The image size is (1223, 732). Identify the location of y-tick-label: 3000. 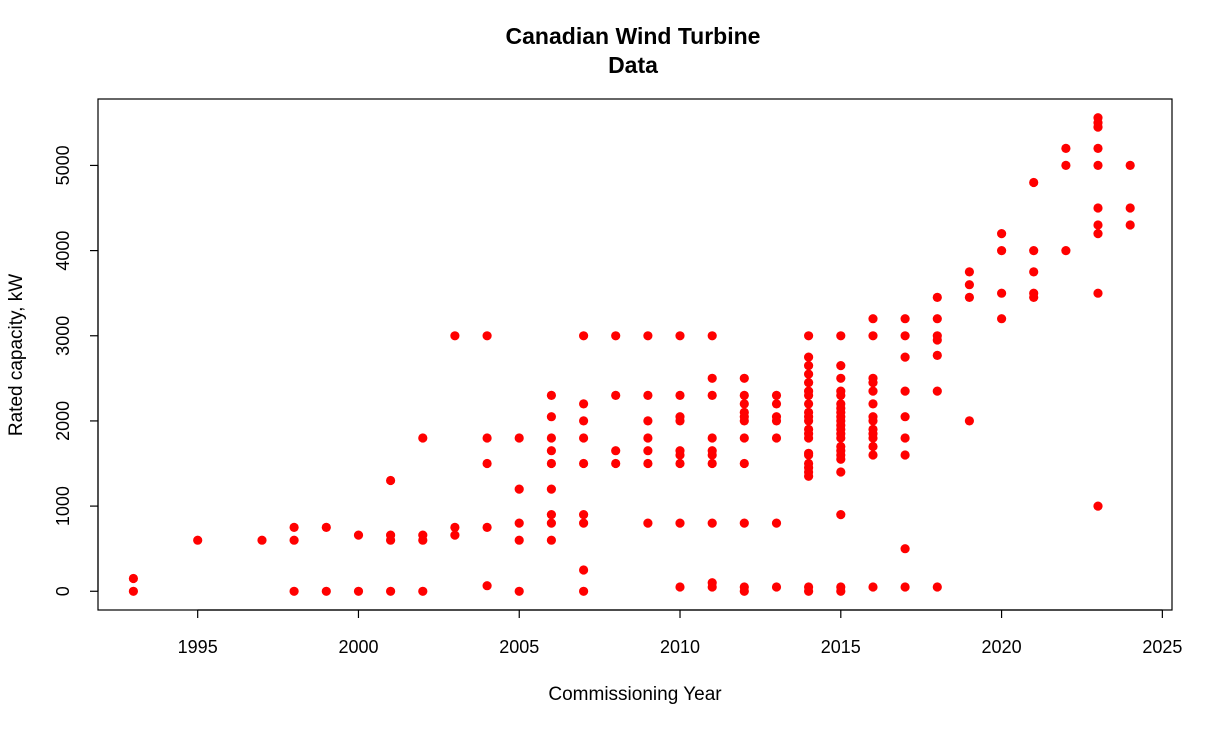
(63, 336).